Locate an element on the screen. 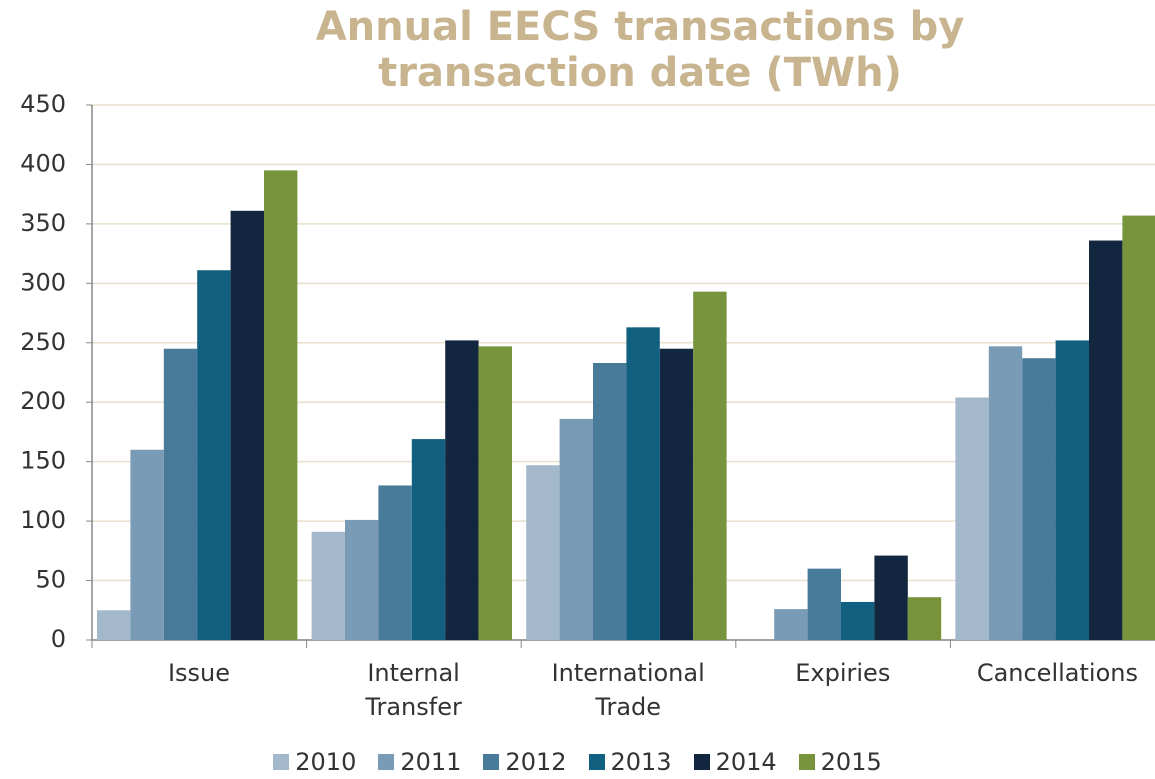  x-tick-label: Issue is located at coordinates (199, 673).